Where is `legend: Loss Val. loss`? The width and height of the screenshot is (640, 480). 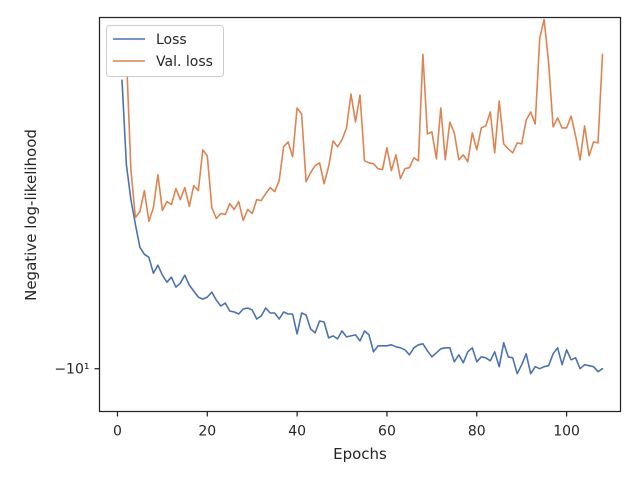
legend: Loss Val. loss is located at coordinates (165, 51).